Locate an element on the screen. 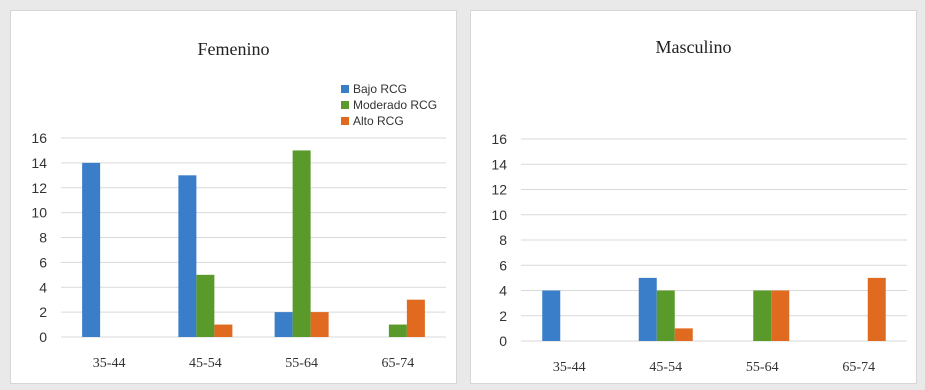  legend-label: Moderado RCG is located at coordinates (395, 105).